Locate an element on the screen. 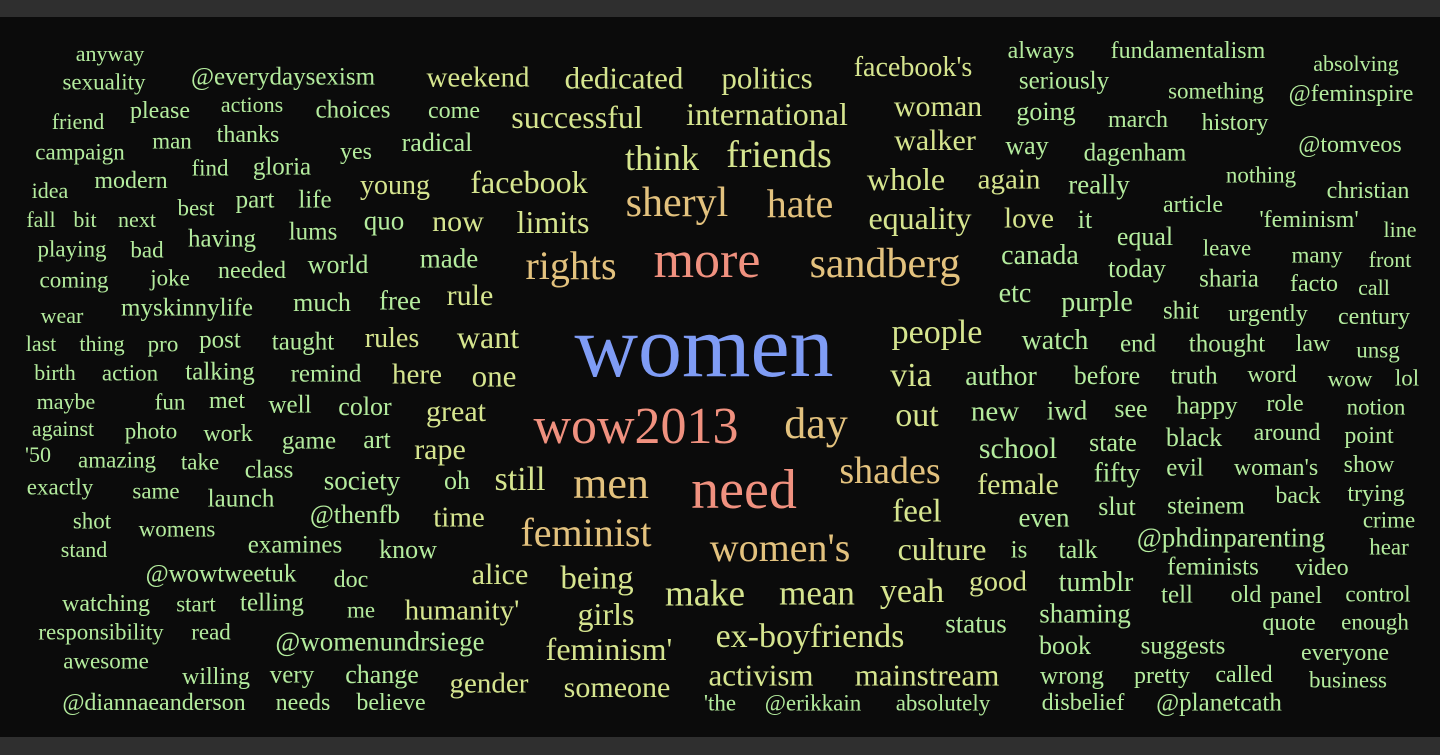 The height and width of the screenshot is (755, 1440). word: century is located at coordinates (1374, 317).